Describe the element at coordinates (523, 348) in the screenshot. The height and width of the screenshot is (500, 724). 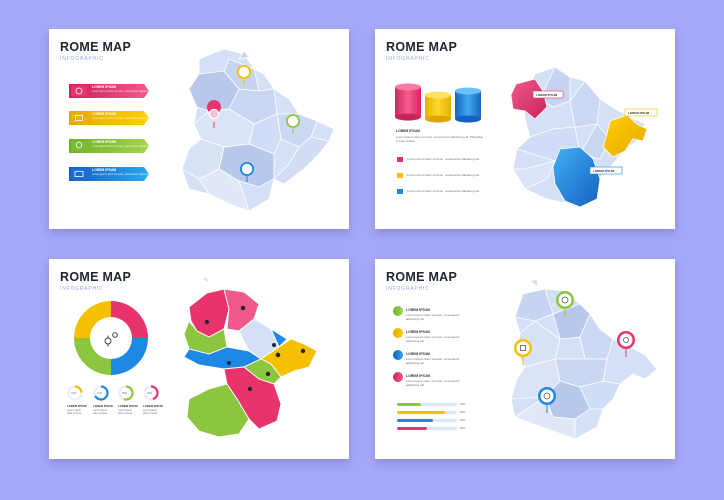
I see `temple-icon` at that location.